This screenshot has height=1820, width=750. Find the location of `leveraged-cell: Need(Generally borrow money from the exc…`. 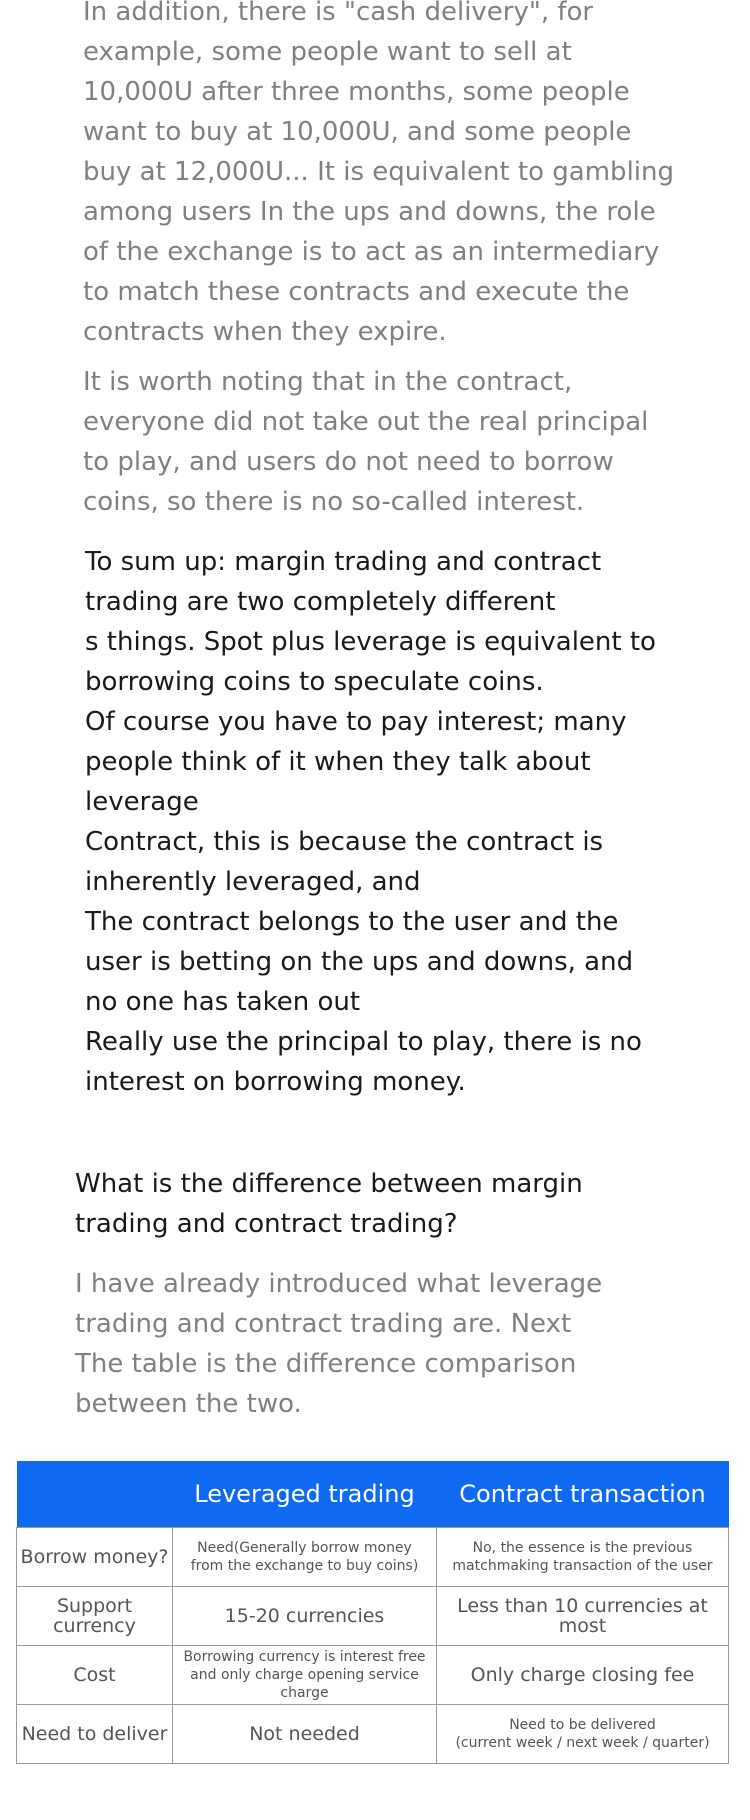

leveraged-cell: Need(Generally borrow money from the exc… is located at coordinates (304, 1557).